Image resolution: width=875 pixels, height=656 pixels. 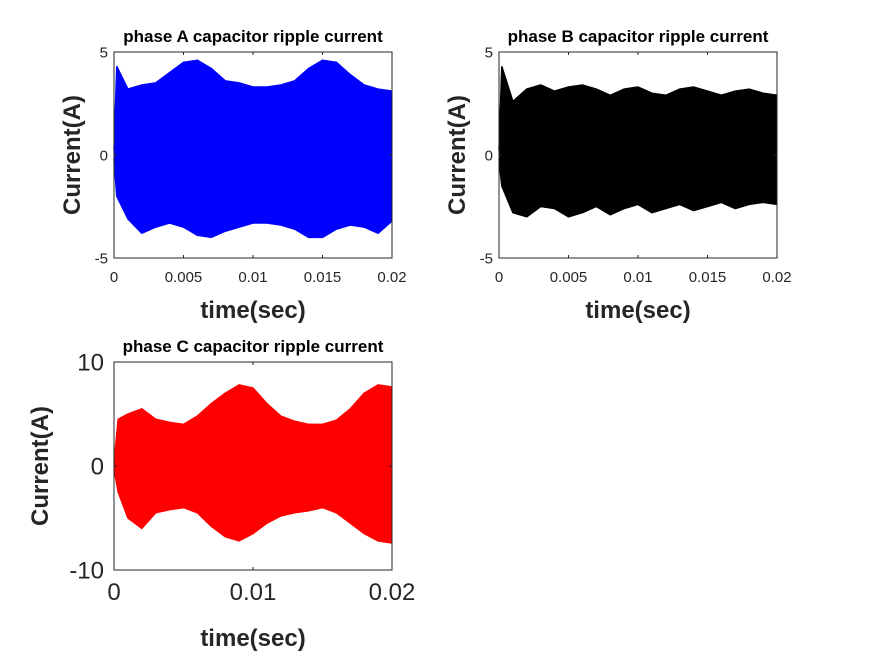 What do you see at coordinates (253, 346) in the screenshot?
I see `chart-title: phase C capacitor ripple current` at bounding box center [253, 346].